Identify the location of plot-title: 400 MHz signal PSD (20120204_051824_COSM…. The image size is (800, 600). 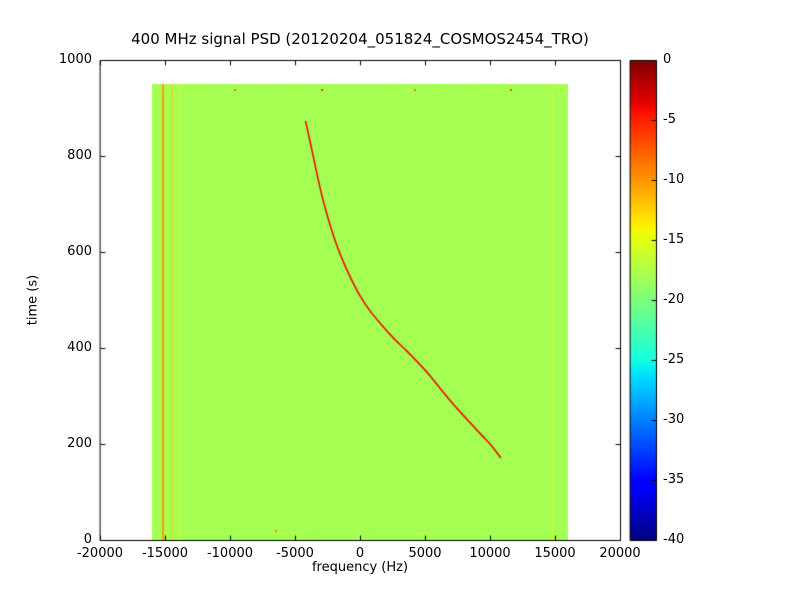
(360, 39).